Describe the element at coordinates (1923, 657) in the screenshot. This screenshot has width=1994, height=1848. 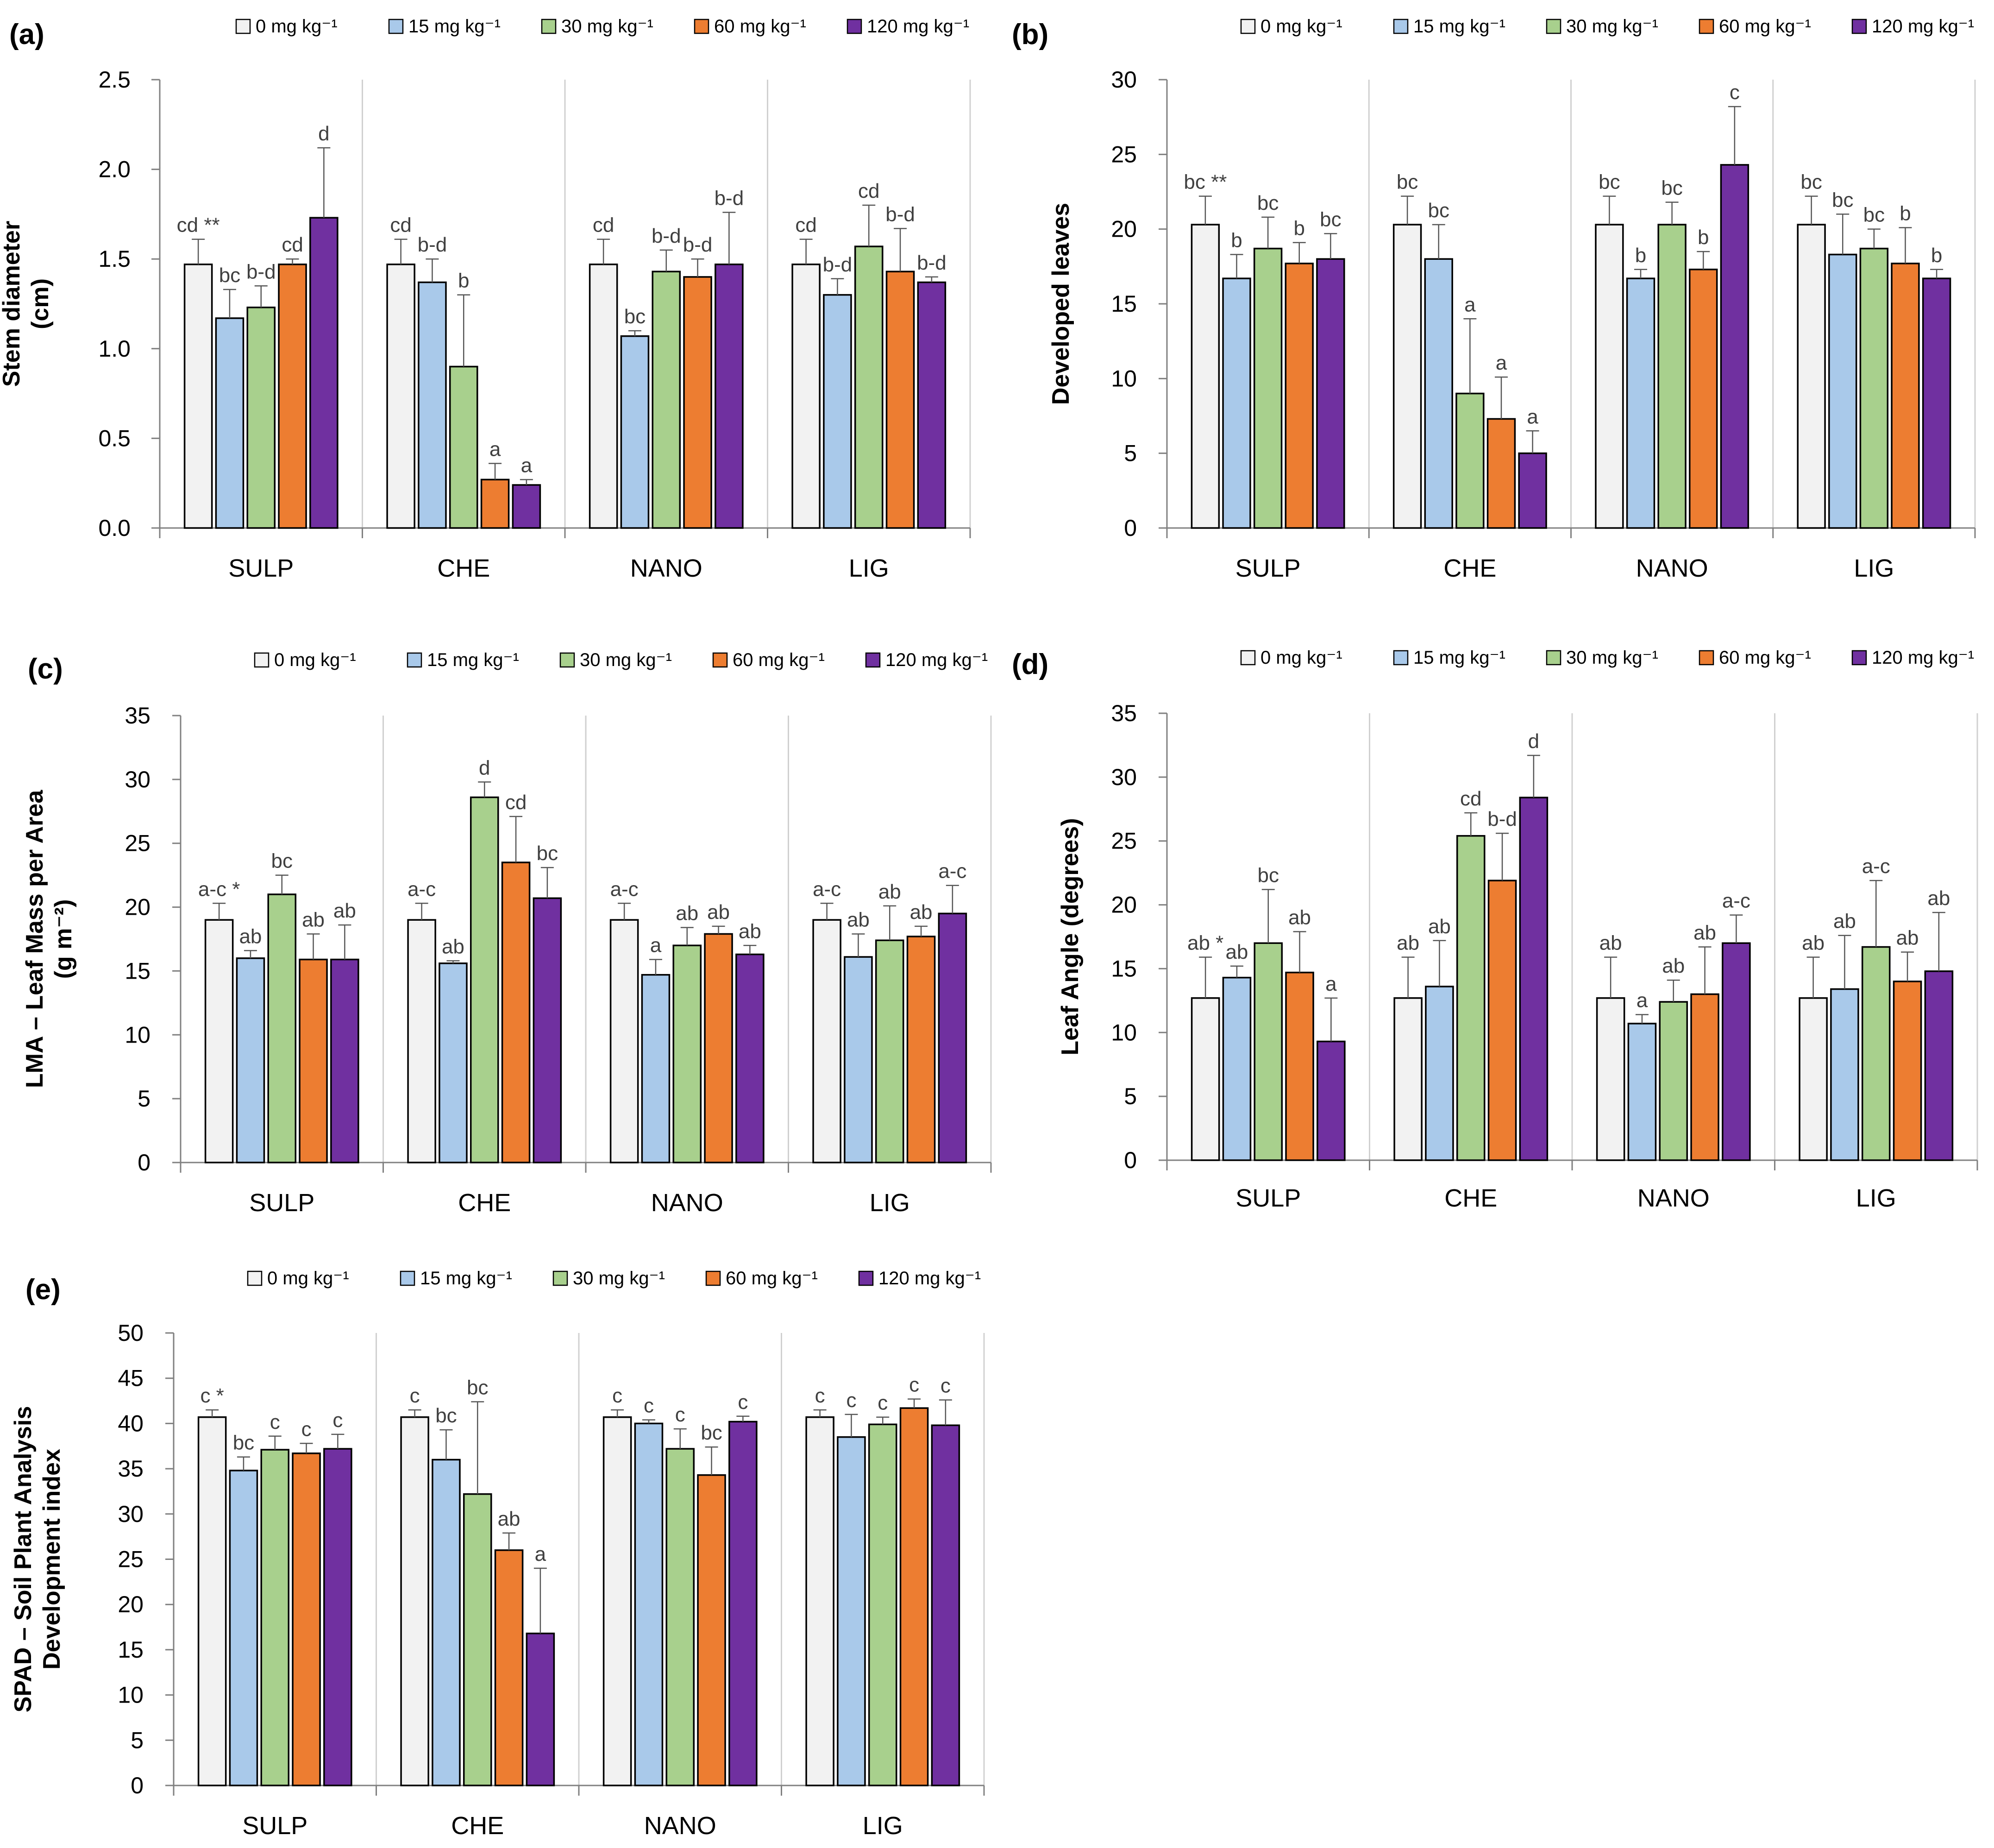
I see `legend-label: 120 mg kg⁻¹` at that location.